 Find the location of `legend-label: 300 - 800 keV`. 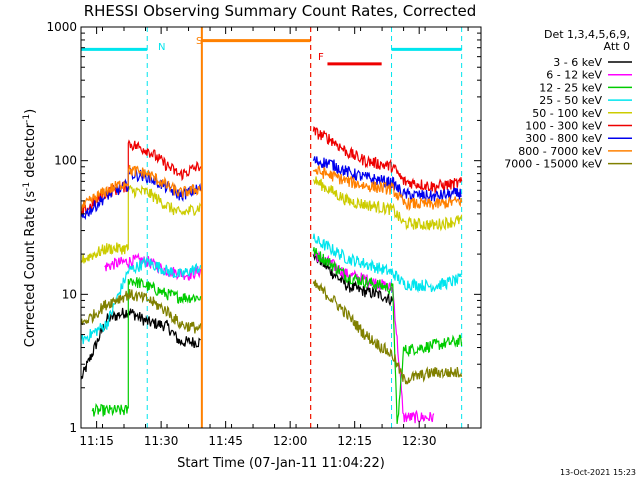

legend-label: 300 - 800 keV is located at coordinates (563, 138).